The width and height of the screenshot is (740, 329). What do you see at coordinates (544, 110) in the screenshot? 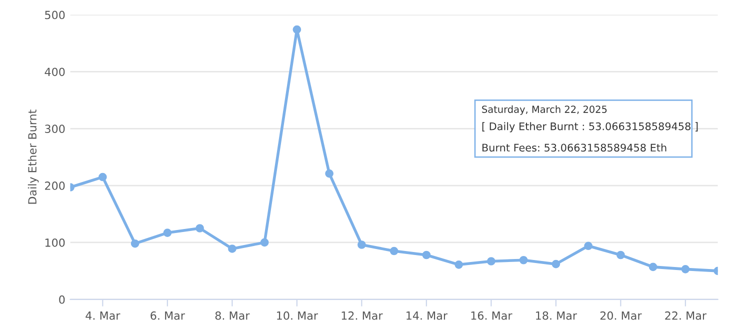
I see `annotation: Saturday, March 22, 2025` at bounding box center [544, 110].